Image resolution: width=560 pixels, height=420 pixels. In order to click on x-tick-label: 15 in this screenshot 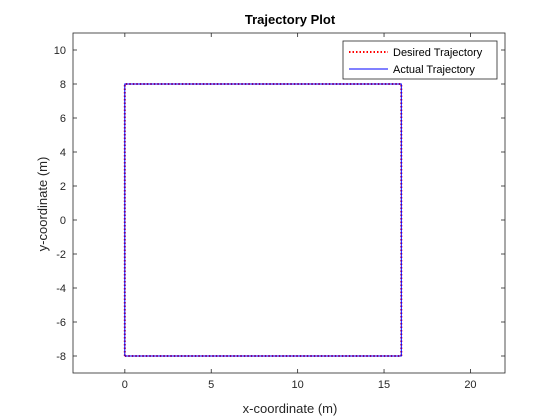, I will do `click(384, 385)`.